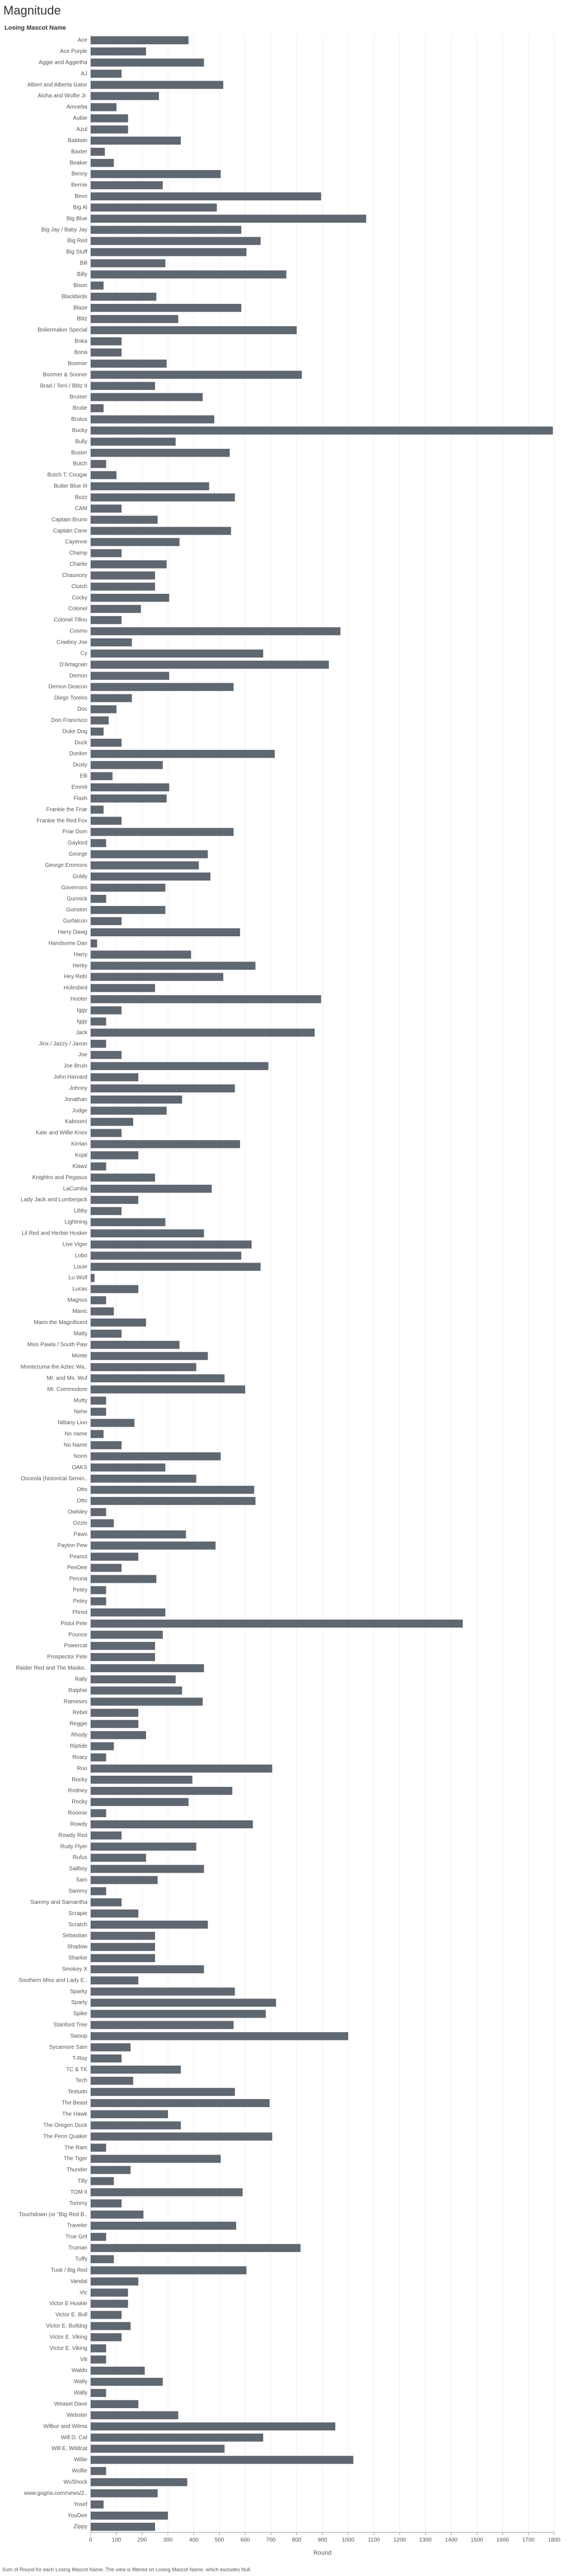  What do you see at coordinates (54, 1367) in the screenshot?
I see `y-tick-label: Montezuma the Aztec Wa..` at bounding box center [54, 1367].